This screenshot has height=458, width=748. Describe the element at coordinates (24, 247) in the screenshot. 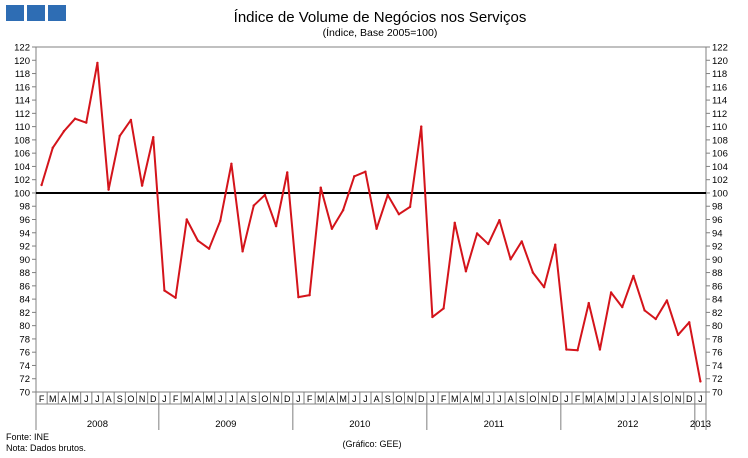

I see `y-tick-label-left: 92` at that location.